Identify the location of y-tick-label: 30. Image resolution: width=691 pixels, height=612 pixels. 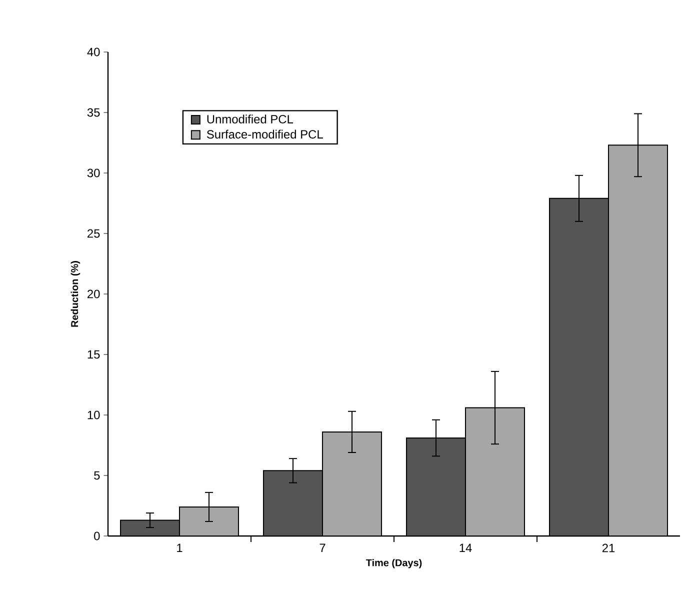
(93, 173).